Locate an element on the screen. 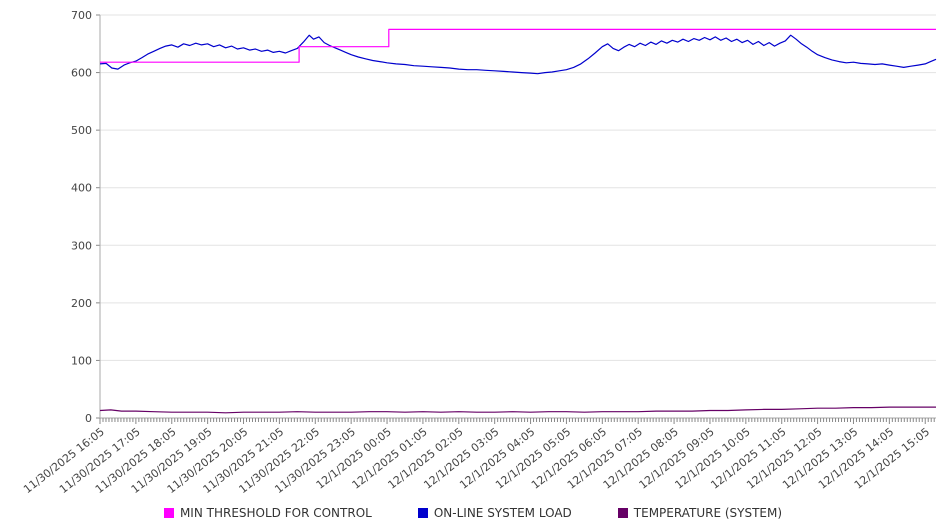  legend-item-min-threshold-for-control: MIN THRESHOLD FOR CONTROL is located at coordinates (267, 513).